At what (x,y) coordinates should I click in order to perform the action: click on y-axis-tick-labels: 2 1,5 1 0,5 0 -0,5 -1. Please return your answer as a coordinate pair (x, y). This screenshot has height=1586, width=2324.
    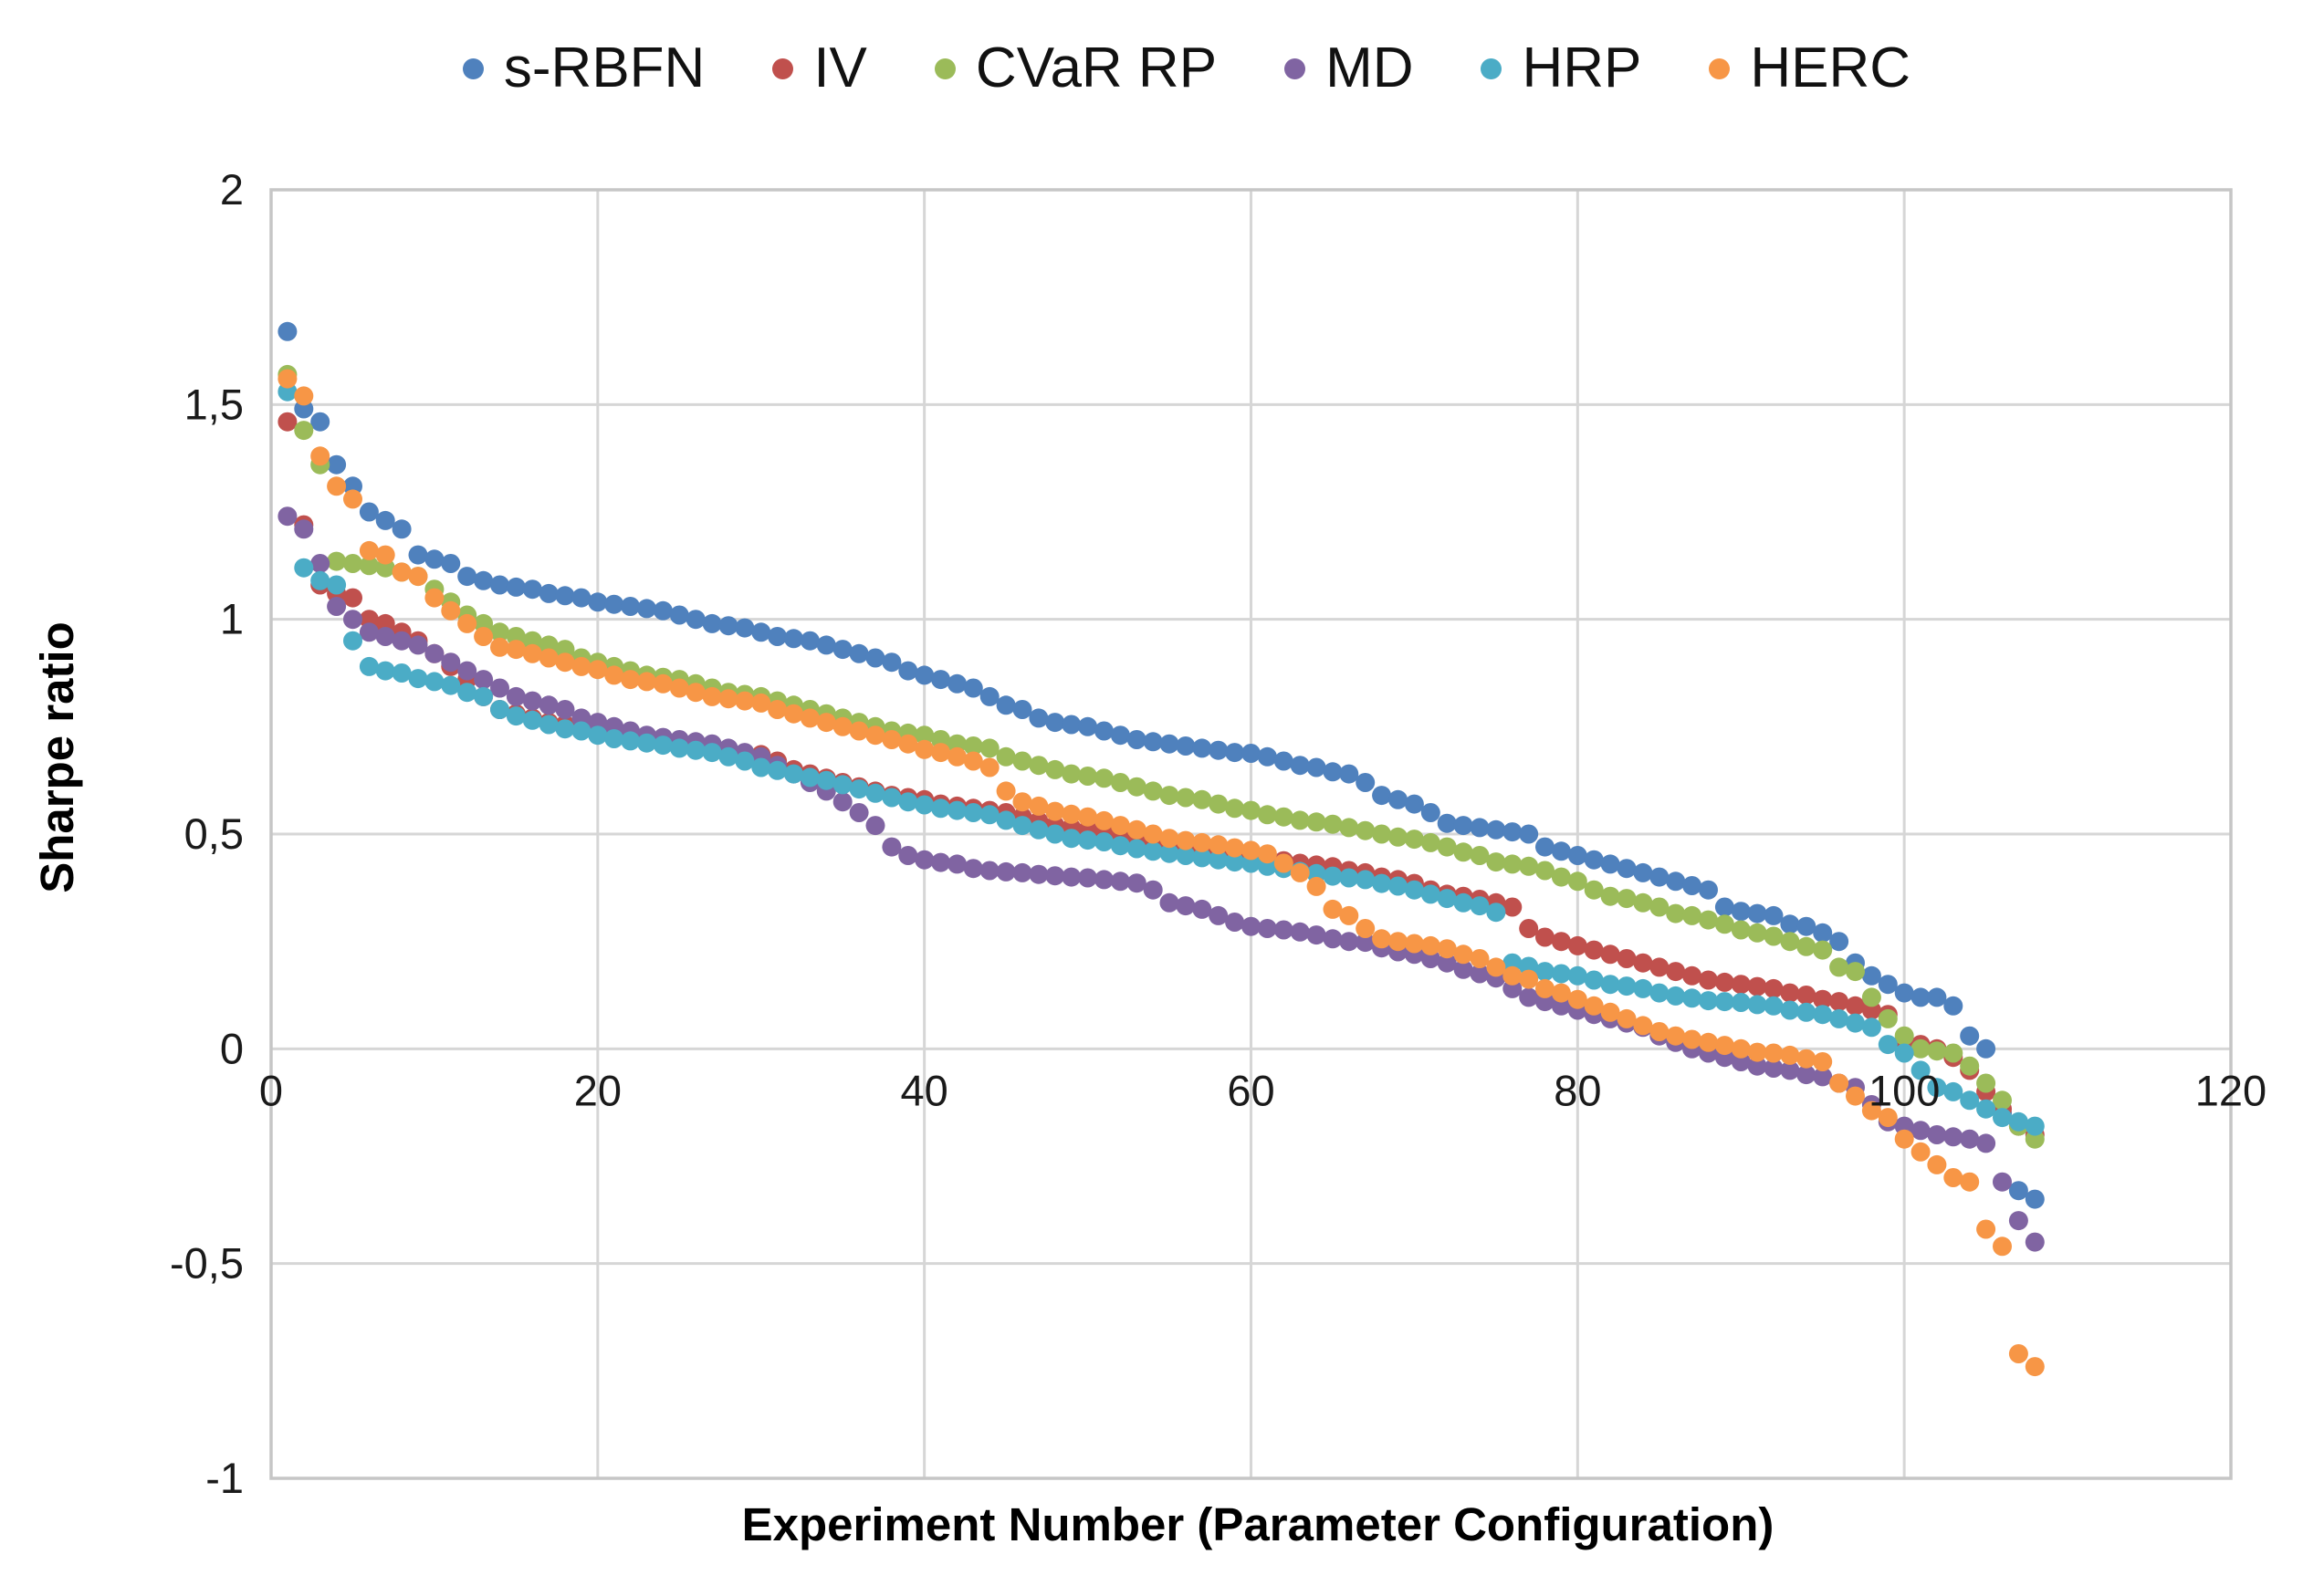
    Looking at the image, I should click on (207, 833).